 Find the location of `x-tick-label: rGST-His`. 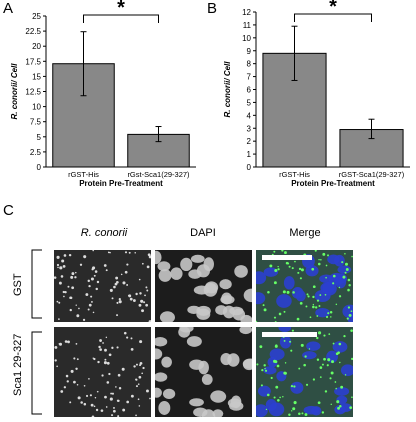

x-tick-label: rGST-His is located at coordinates (294, 174).